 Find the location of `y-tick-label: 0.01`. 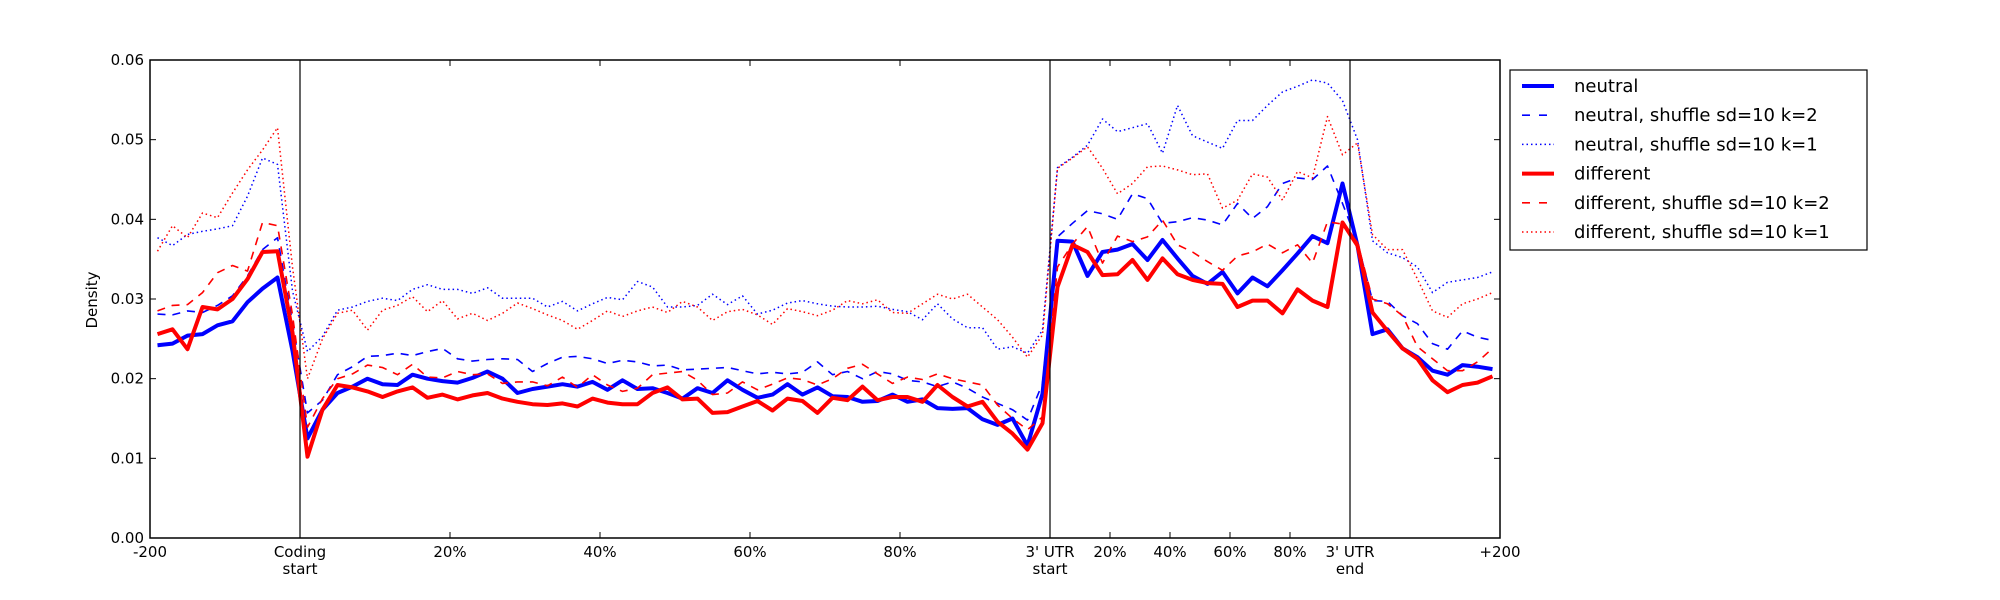

y-tick-label: 0.01 is located at coordinates (127, 458).